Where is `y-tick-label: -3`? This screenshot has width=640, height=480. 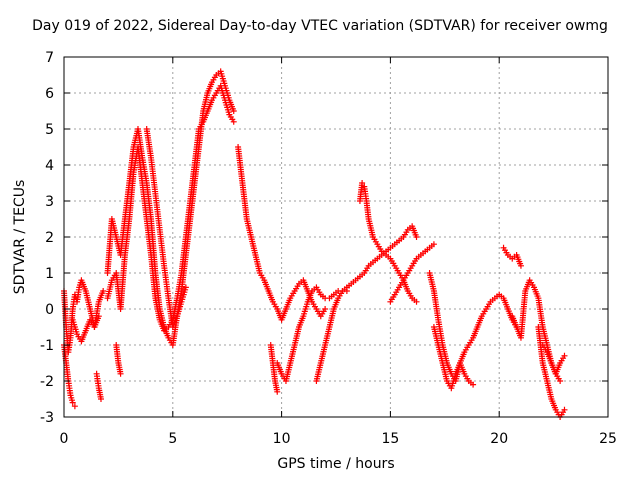
y-tick-label: -3 is located at coordinates (47, 418).